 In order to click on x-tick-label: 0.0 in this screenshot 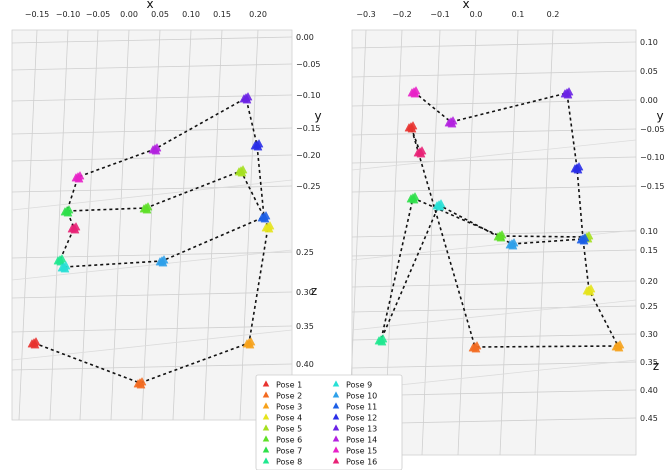, I will do `click(476, 14)`.